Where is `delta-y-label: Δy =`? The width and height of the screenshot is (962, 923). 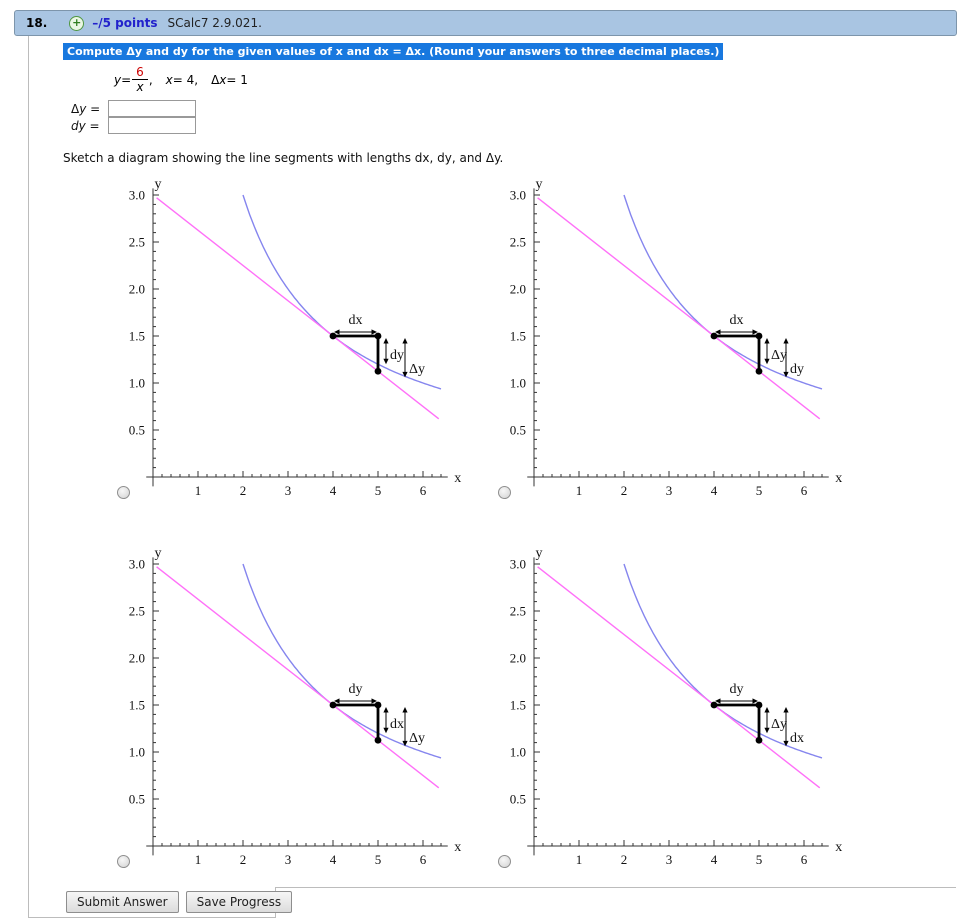
delta-y-label: Δy = is located at coordinates (86, 108).